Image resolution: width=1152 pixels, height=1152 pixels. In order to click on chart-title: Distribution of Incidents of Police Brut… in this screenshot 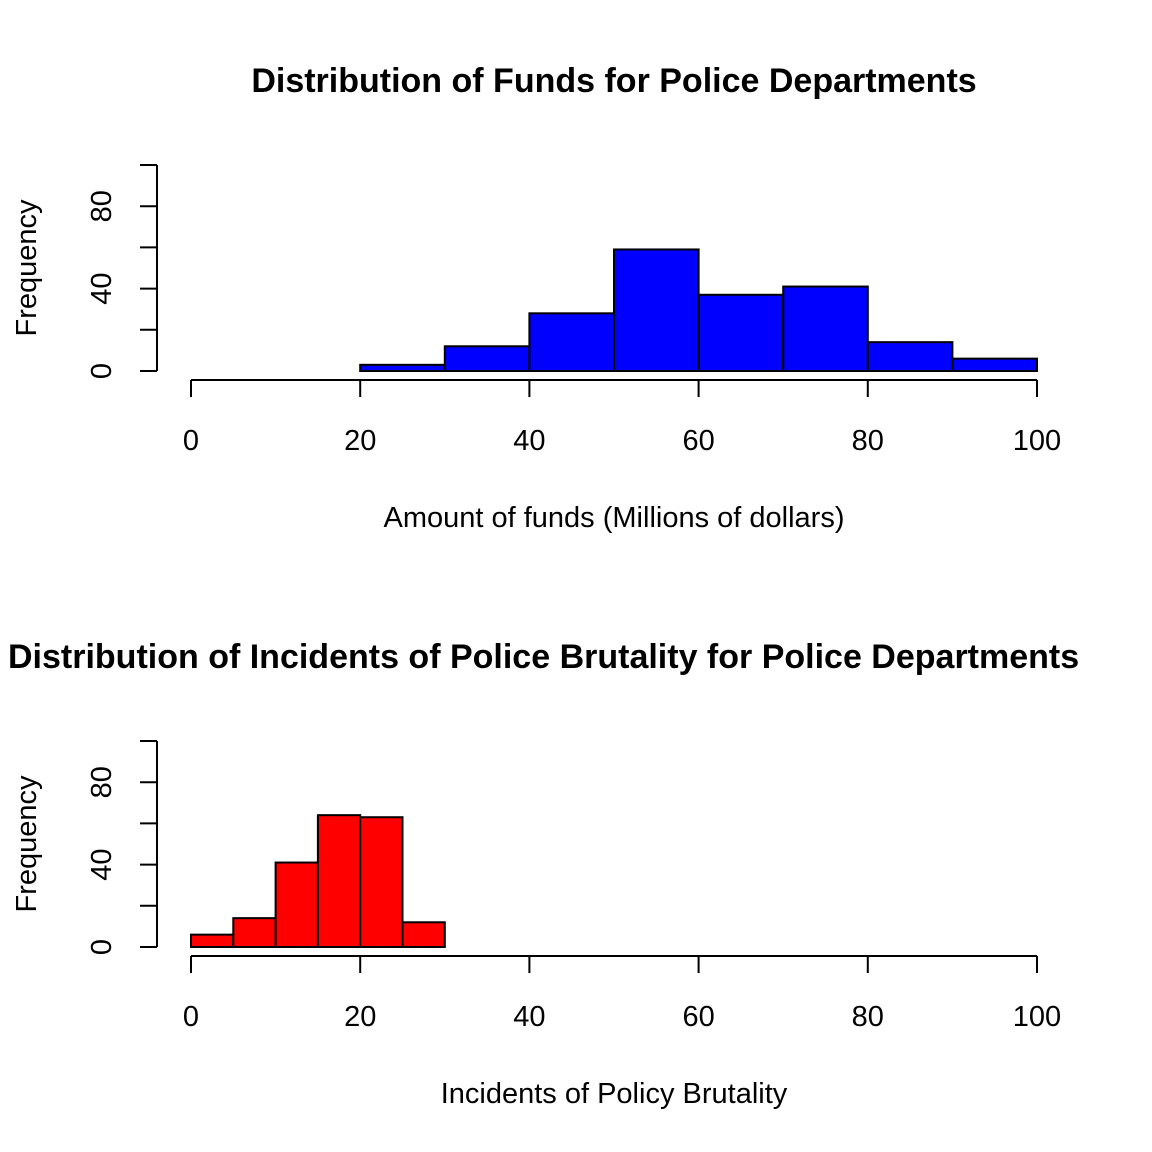, I will do `click(543, 657)`.